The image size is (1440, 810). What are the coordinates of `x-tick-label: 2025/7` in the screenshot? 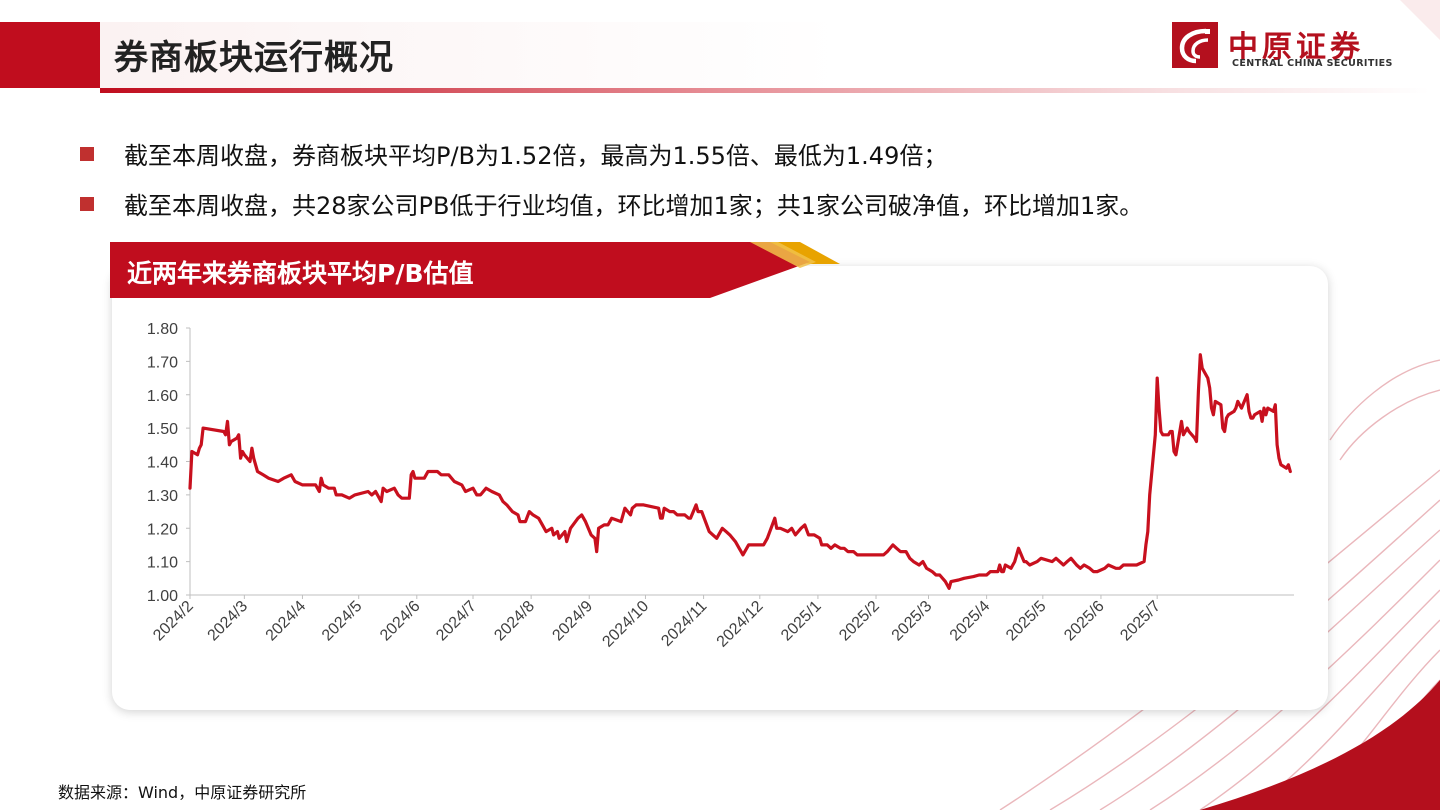 It's located at (1140, 621).